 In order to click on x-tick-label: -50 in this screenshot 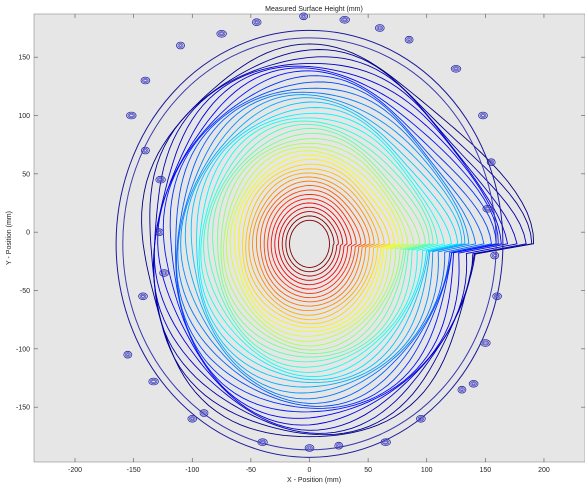, I will do `click(251, 470)`.